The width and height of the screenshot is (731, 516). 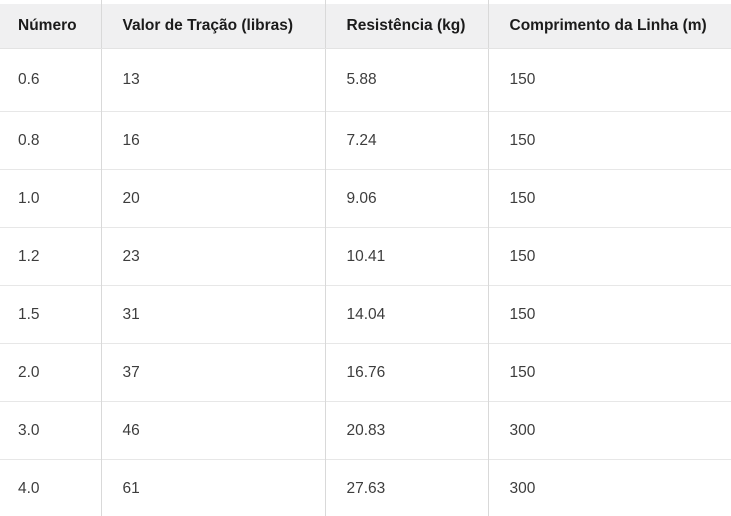 I want to click on cell-resistencia: 7.24, so click(x=407, y=140).